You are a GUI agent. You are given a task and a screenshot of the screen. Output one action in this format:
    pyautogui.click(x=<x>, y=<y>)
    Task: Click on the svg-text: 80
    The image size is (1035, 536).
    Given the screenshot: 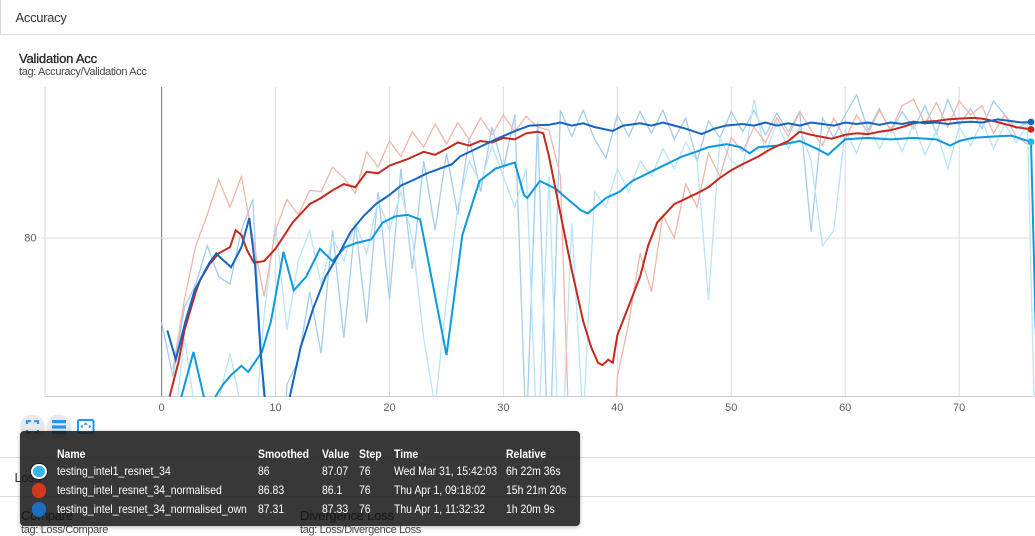 What is the action you would take?
    pyautogui.click(x=30, y=239)
    